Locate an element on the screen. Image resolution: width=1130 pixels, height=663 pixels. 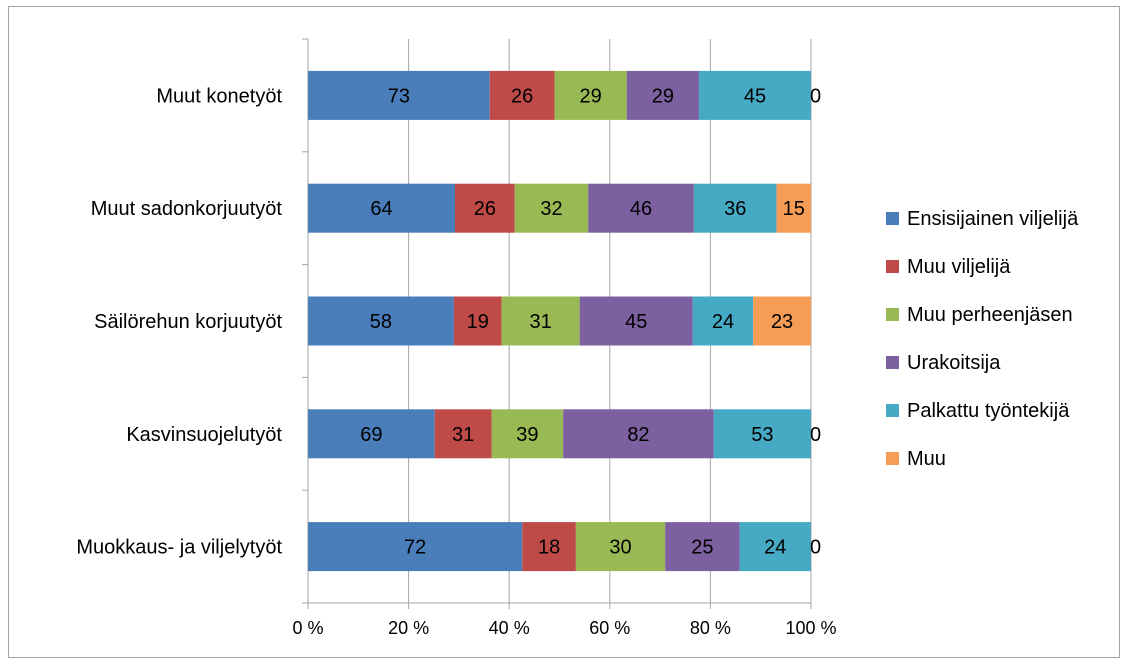
data-label: 69 is located at coordinates (371, 435).